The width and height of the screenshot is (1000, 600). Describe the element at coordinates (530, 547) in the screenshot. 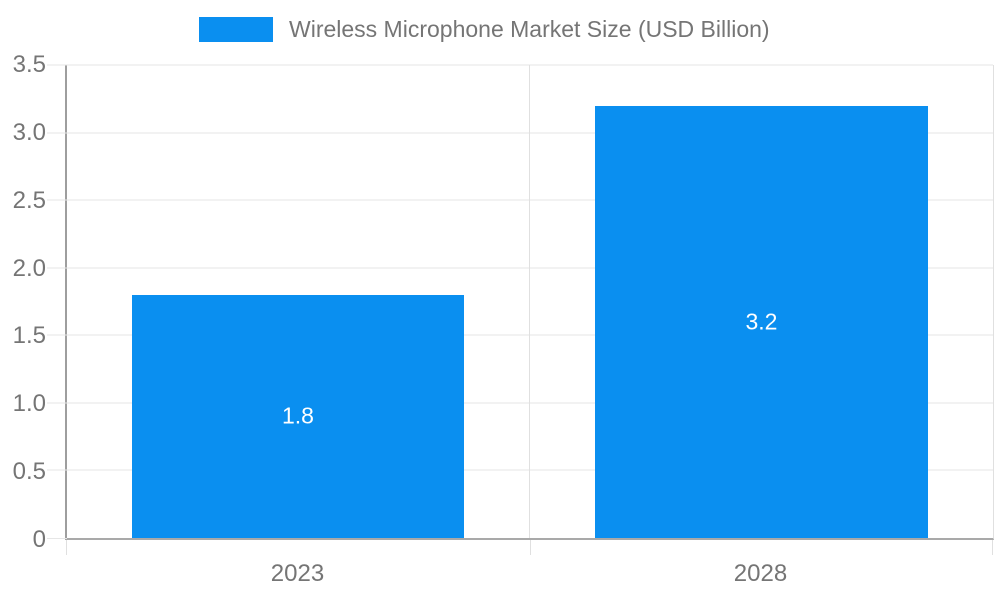

I see `x-axis-tick-mid` at that location.